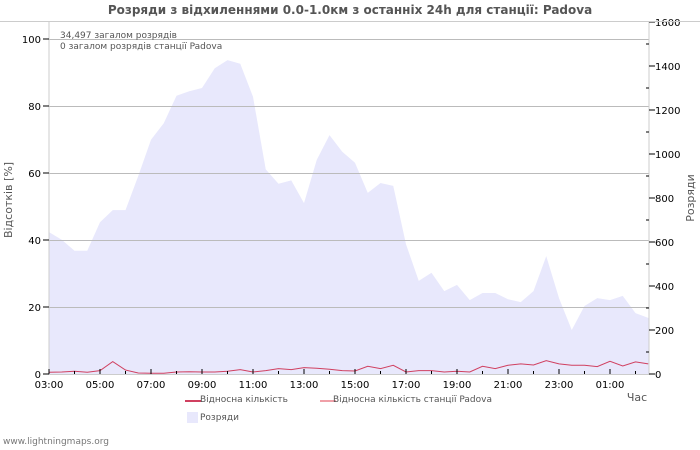 This screenshot has width=700, height=450. What do you see at coordinates (664, 243) in the screenshot?
I see `right-tick-label: 600` at bounding box center [664, 243].